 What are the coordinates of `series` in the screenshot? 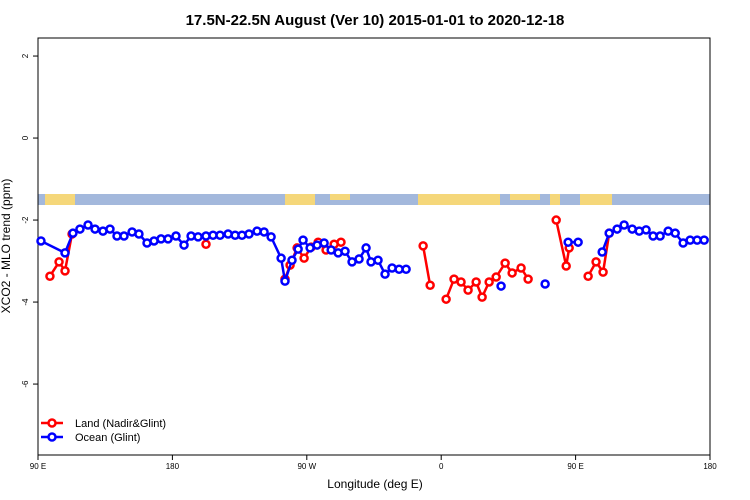 It's located at (372, 255).